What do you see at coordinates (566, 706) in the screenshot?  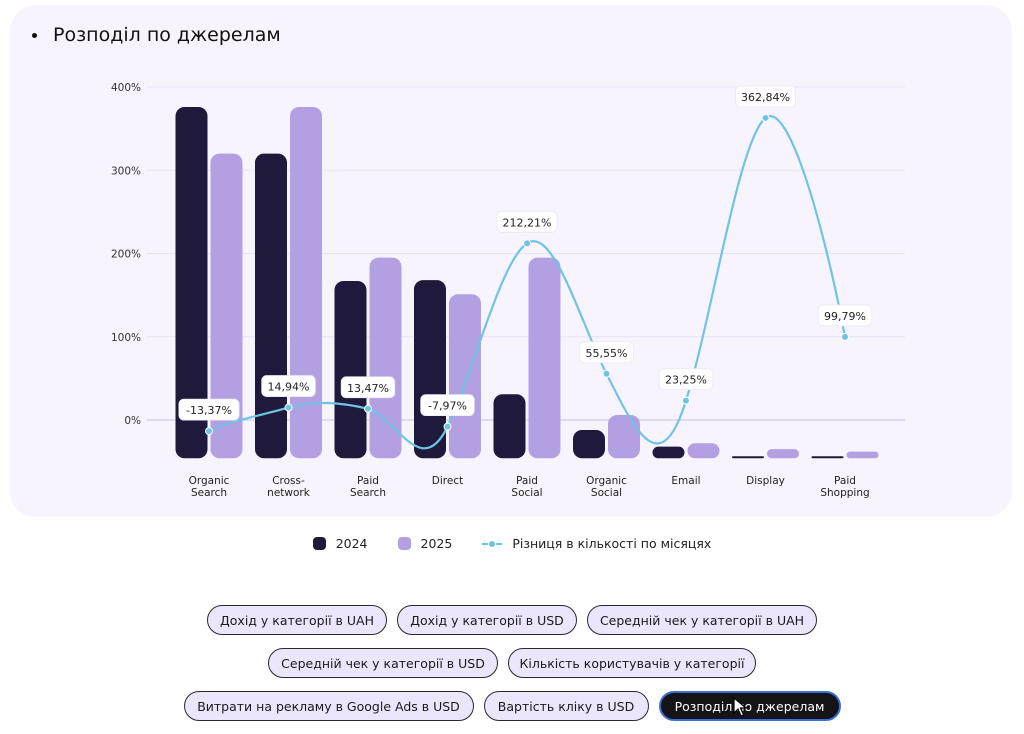 I see `cpc-button: Вартість кліку в USD` at bounding box center [566, 706].